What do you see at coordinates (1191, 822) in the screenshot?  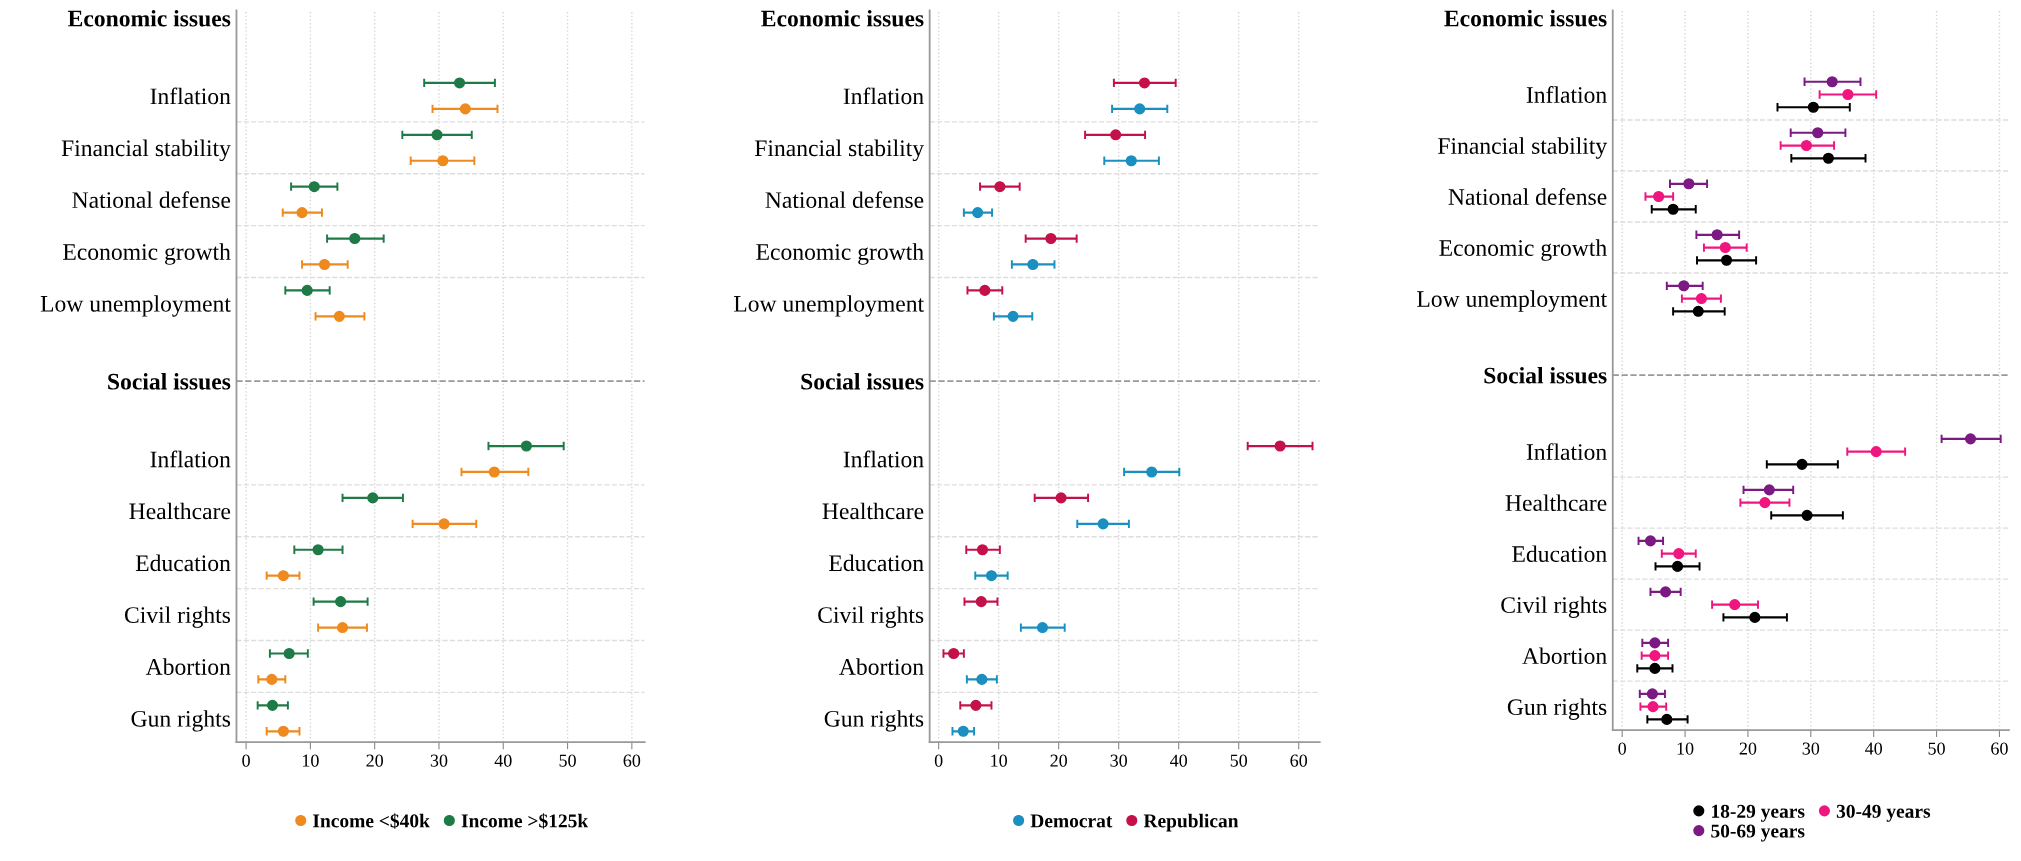 I see `legend-label: Republican` at bounding box center [1191, 822].